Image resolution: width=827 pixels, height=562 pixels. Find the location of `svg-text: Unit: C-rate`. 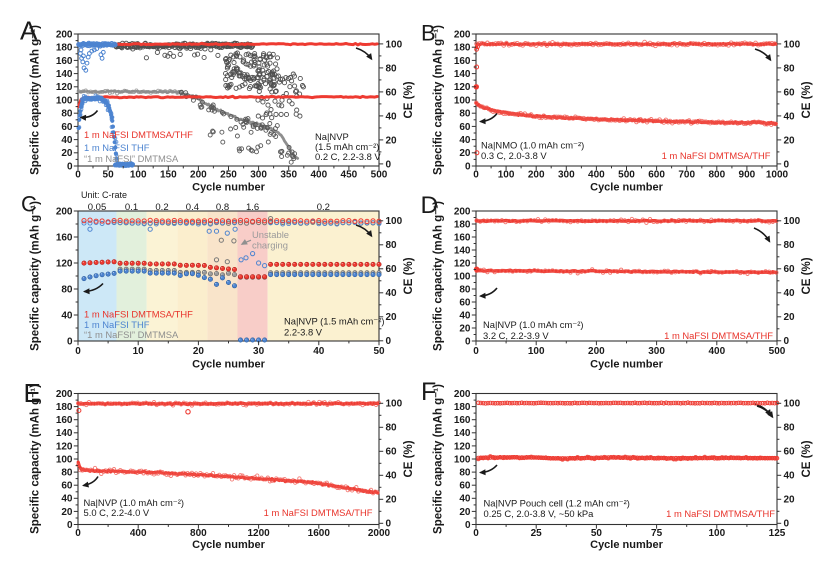

svg-text: Unit: C-rate is located at coordinates (104, 195).